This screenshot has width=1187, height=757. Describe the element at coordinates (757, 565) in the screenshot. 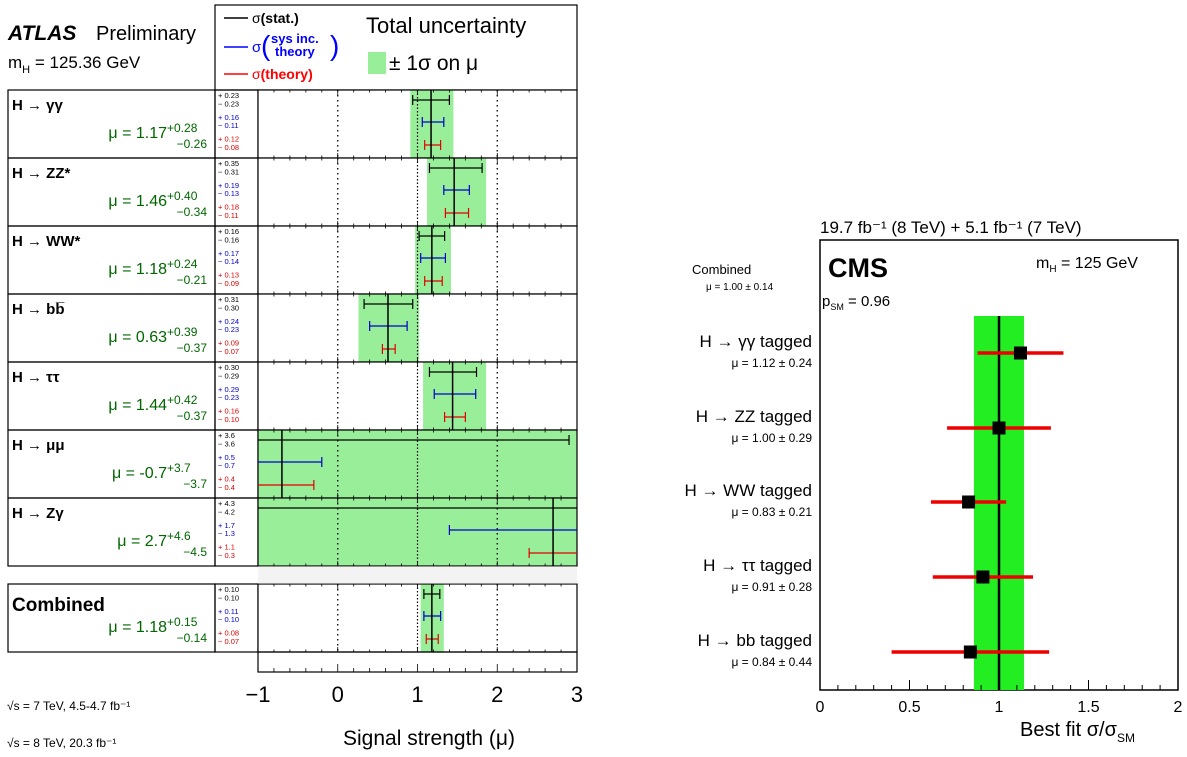

I see `cms-channel-label: H → ττ tagged` at that location.